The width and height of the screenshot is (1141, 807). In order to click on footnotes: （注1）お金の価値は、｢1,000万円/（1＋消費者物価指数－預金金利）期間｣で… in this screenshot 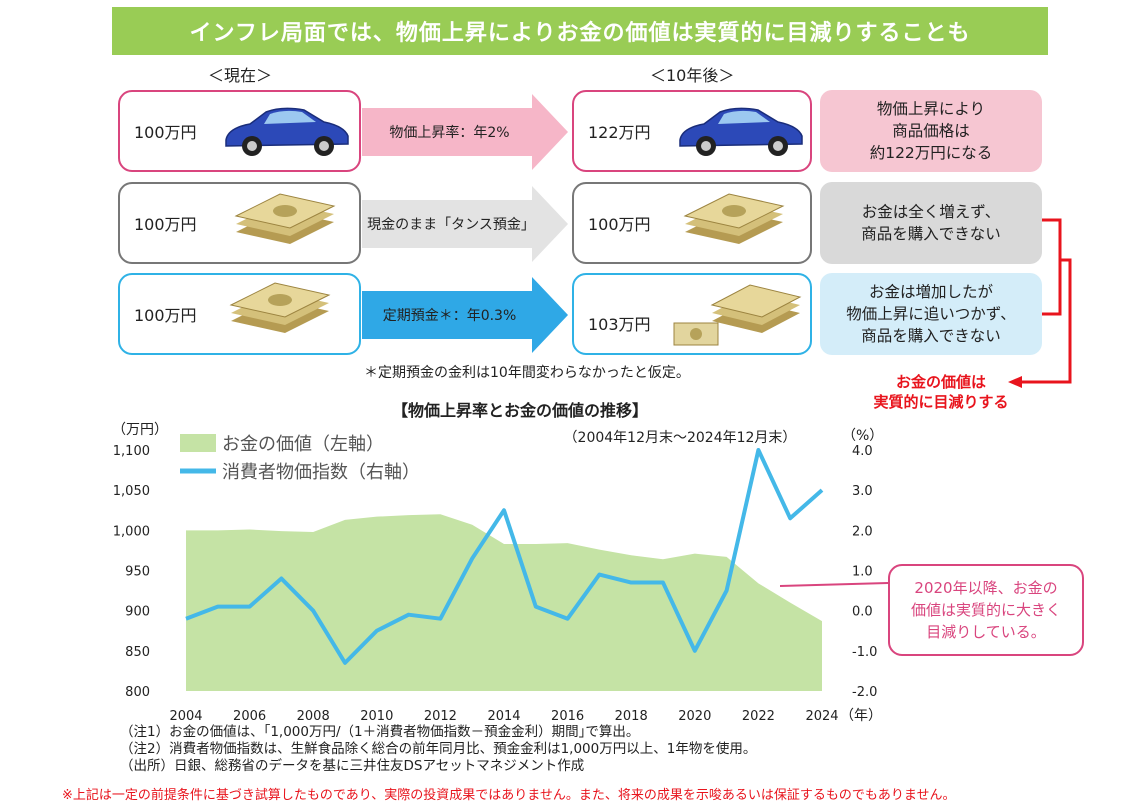, I will do `click(438, 749)`.